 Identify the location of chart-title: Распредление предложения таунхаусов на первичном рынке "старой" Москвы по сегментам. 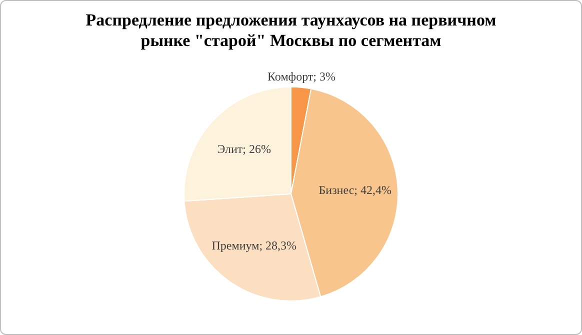
(291, 30).